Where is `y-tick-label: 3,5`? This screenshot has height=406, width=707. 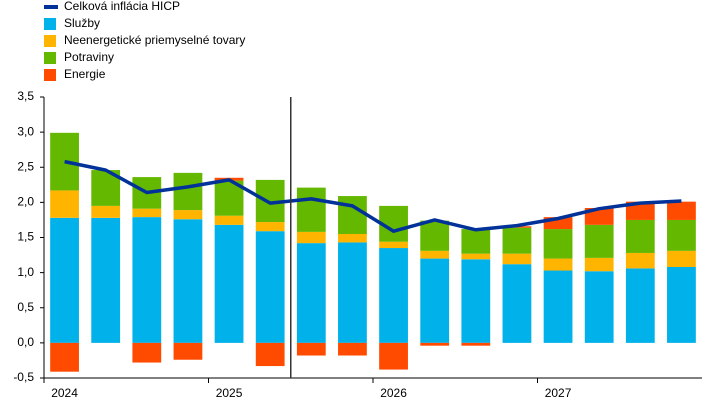
y-tick-label: 3,5 is located at coordinates (25, 96).